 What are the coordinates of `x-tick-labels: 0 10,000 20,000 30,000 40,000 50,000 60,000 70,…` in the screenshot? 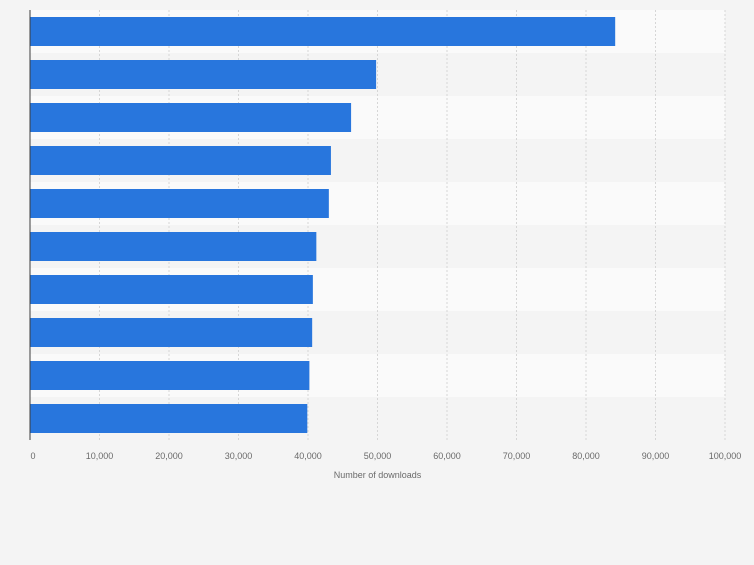 It's located at (385, 456).